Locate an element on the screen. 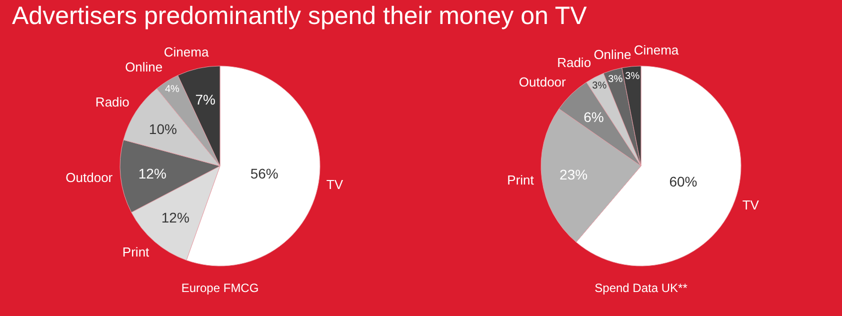 Image resolution: width=842 pixels, height=316 pixels. data-label: 23% is located at coordinates (574, 174).